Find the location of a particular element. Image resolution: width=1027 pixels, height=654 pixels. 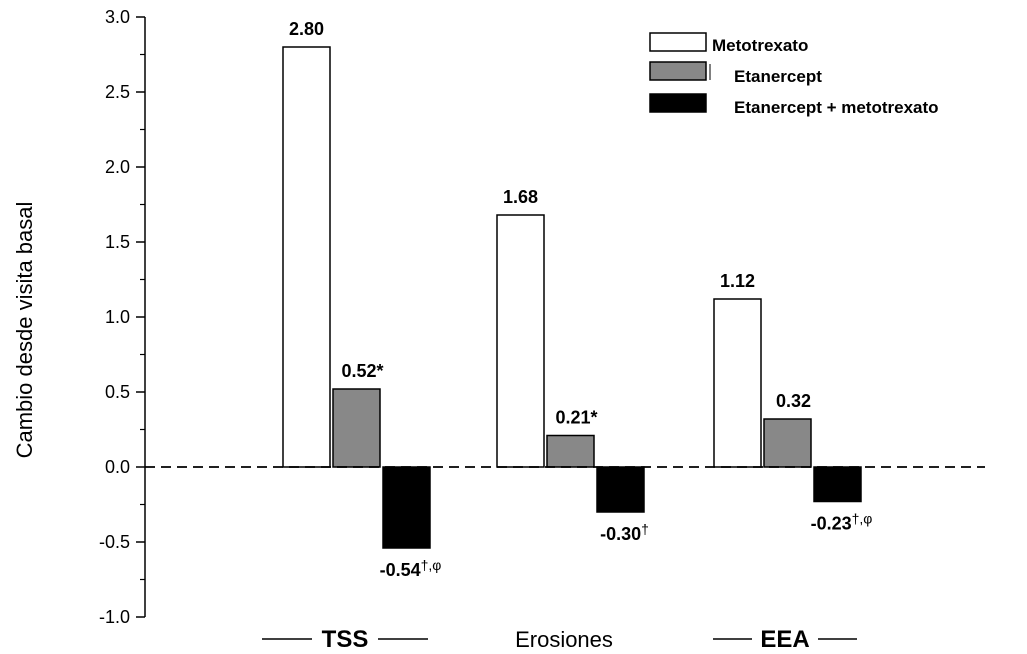

y-tick-label: 3.0 is located at coordinates (117, 17).